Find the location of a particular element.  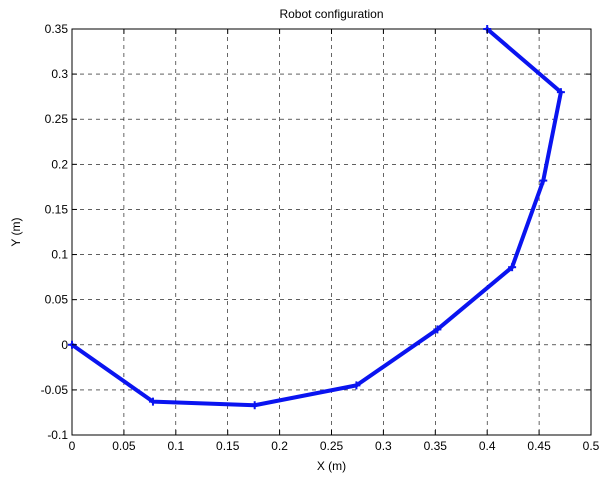

x-tick-label: 0.3 is located at coordinates (383, 446).